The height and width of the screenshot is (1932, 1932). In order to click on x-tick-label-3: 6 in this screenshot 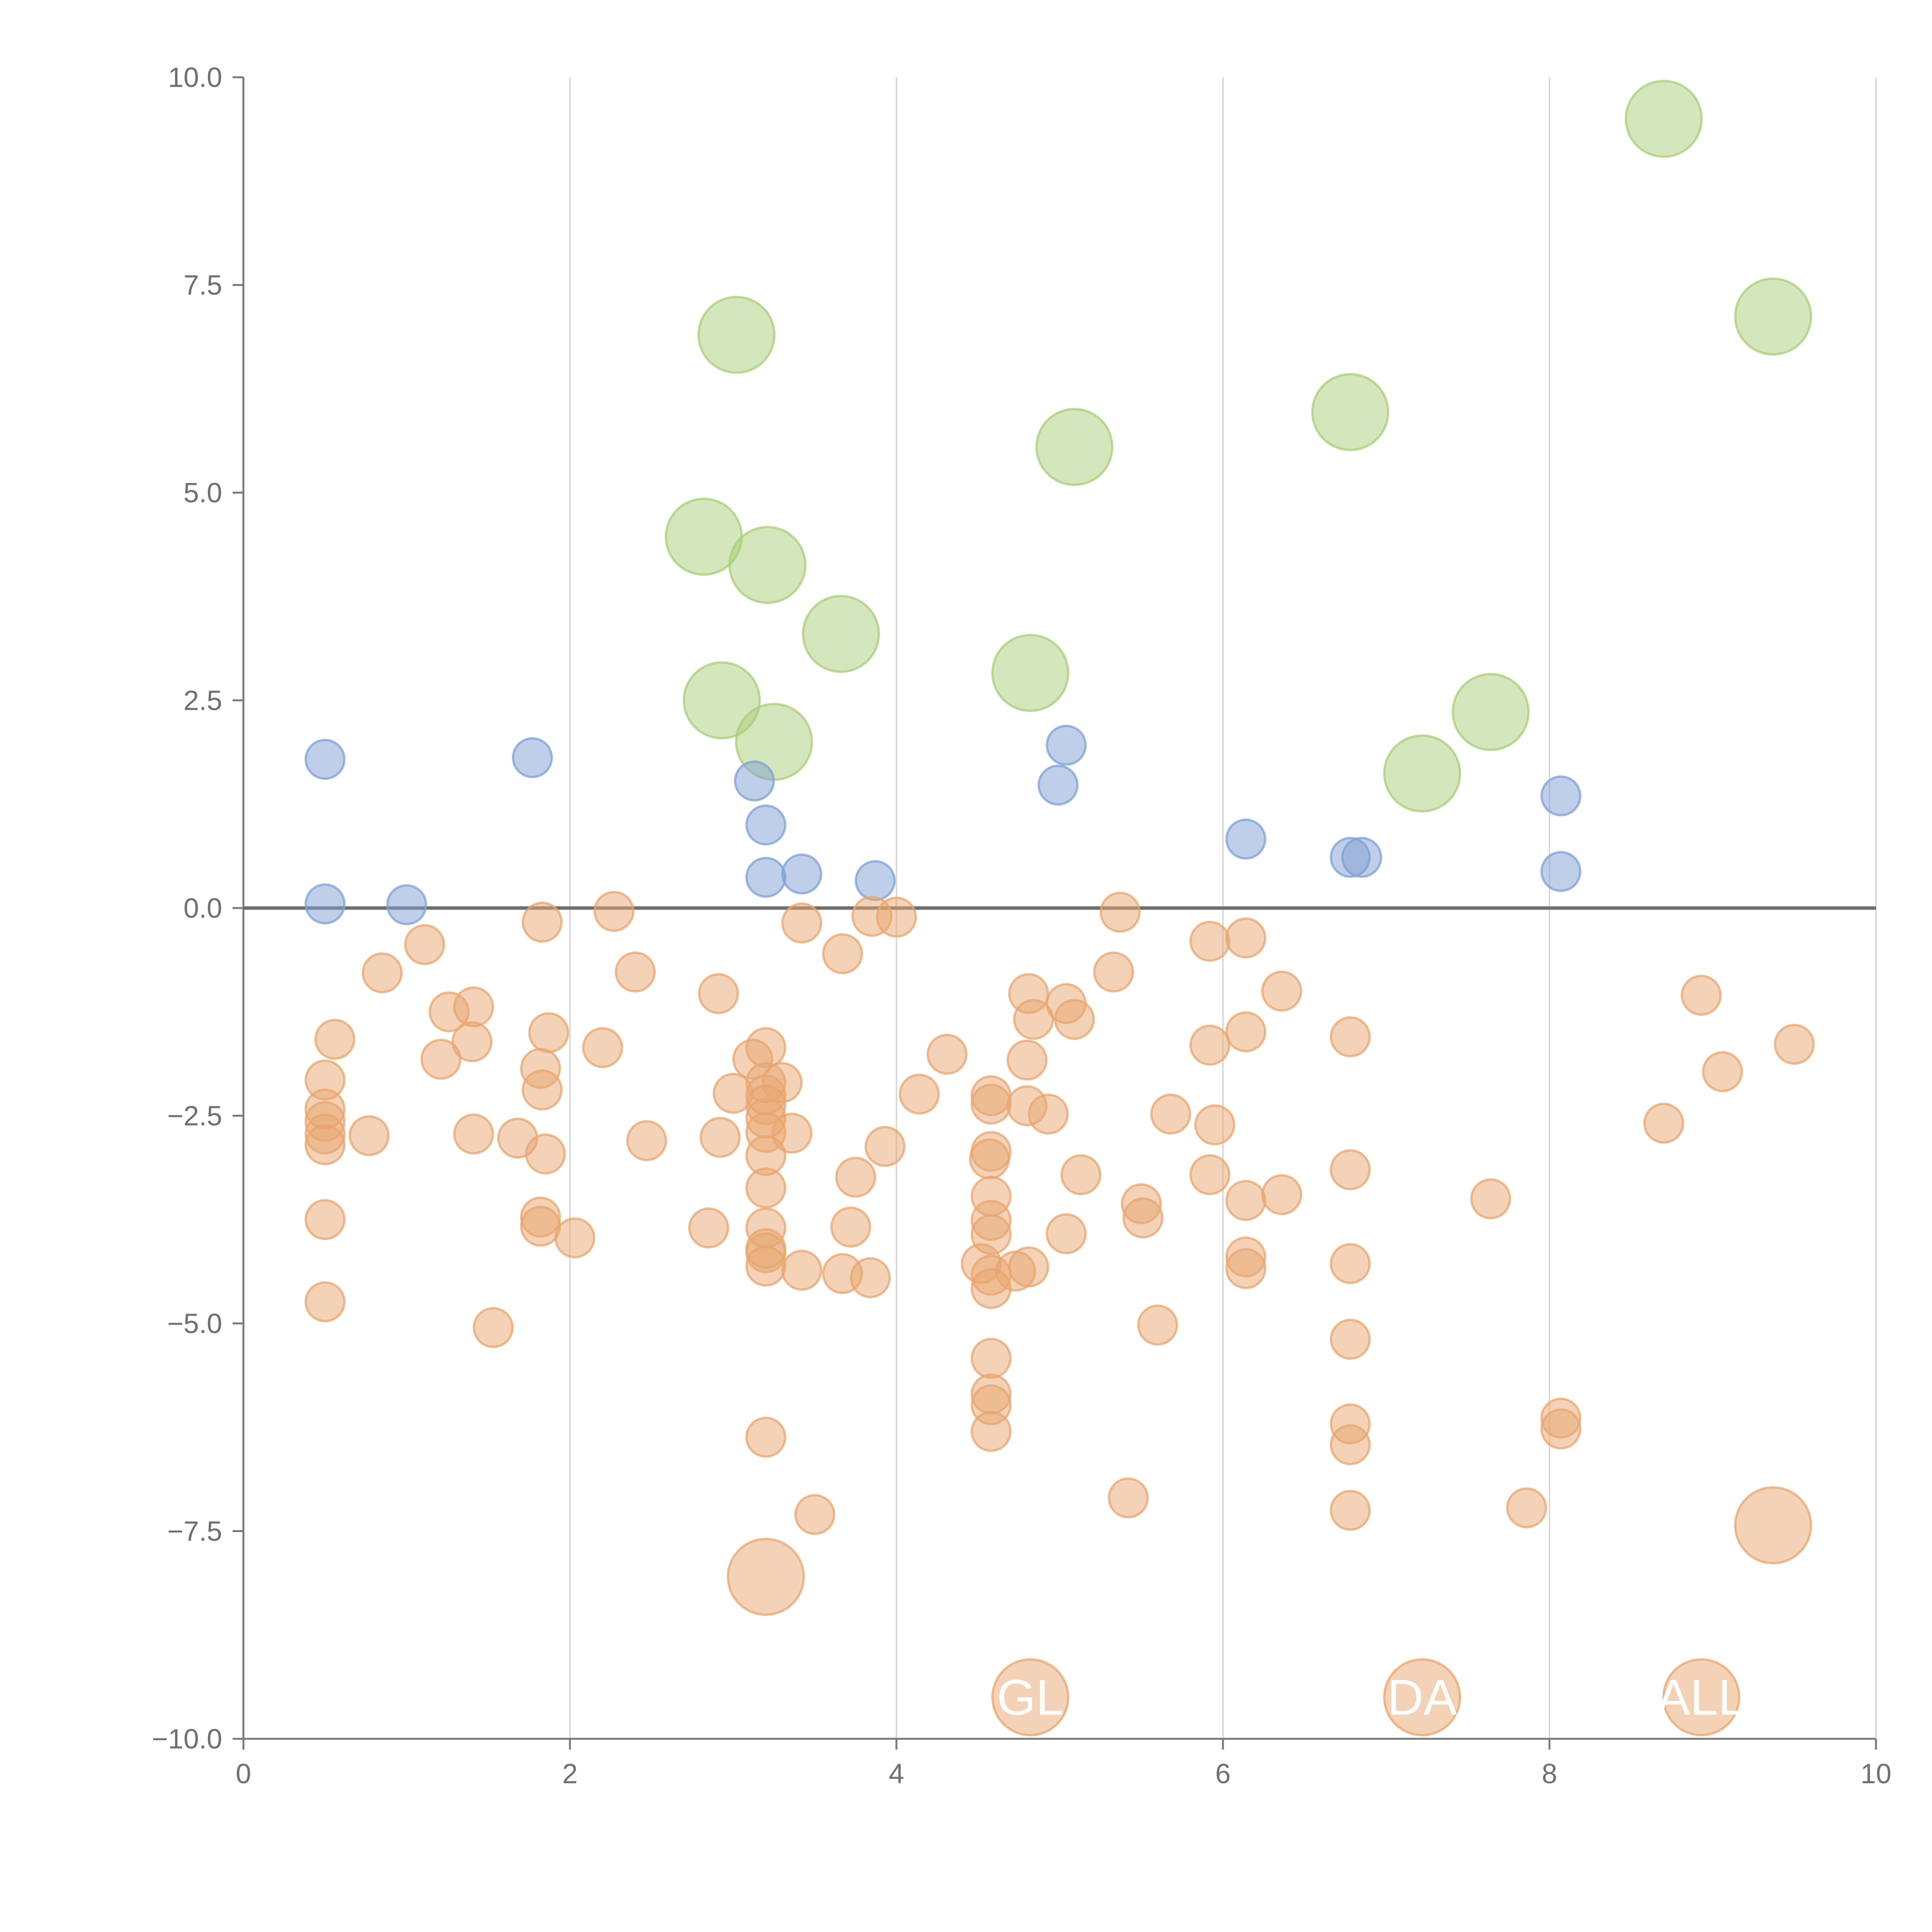, I will do `click(1223, 1774)`.